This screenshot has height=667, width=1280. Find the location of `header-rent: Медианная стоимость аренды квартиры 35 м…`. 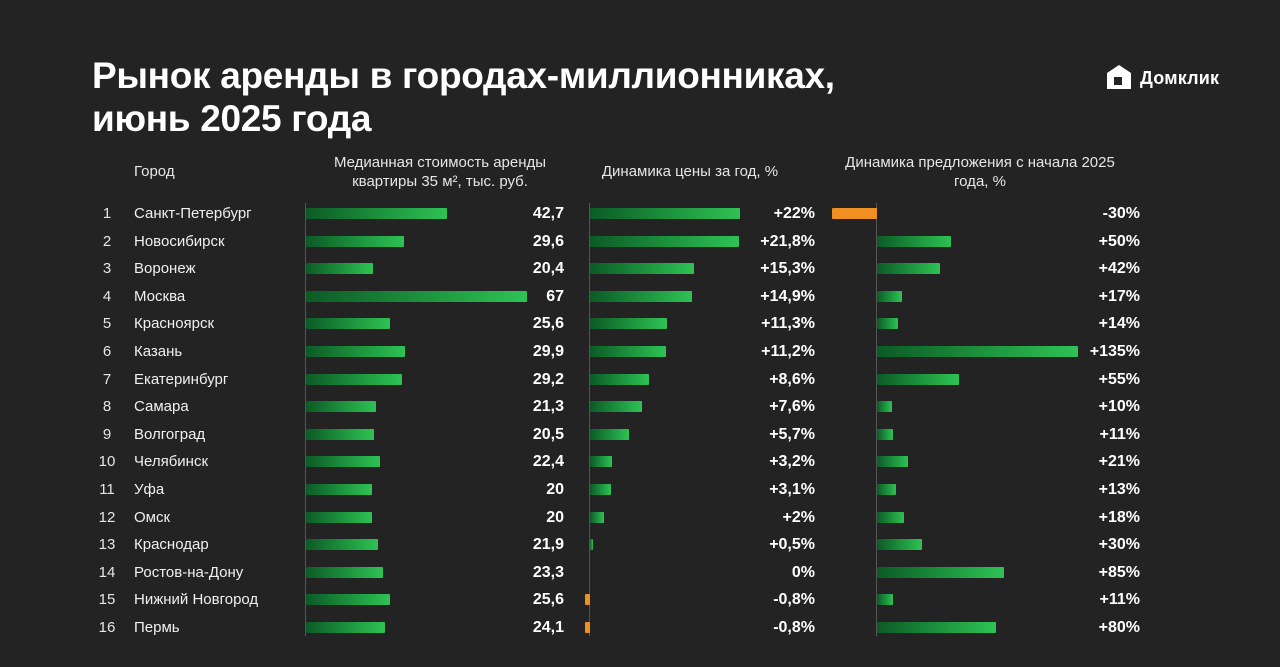

header-rent: Медианная стоимость аренды квартиры 35 м… is located at coordinates (440, 172).